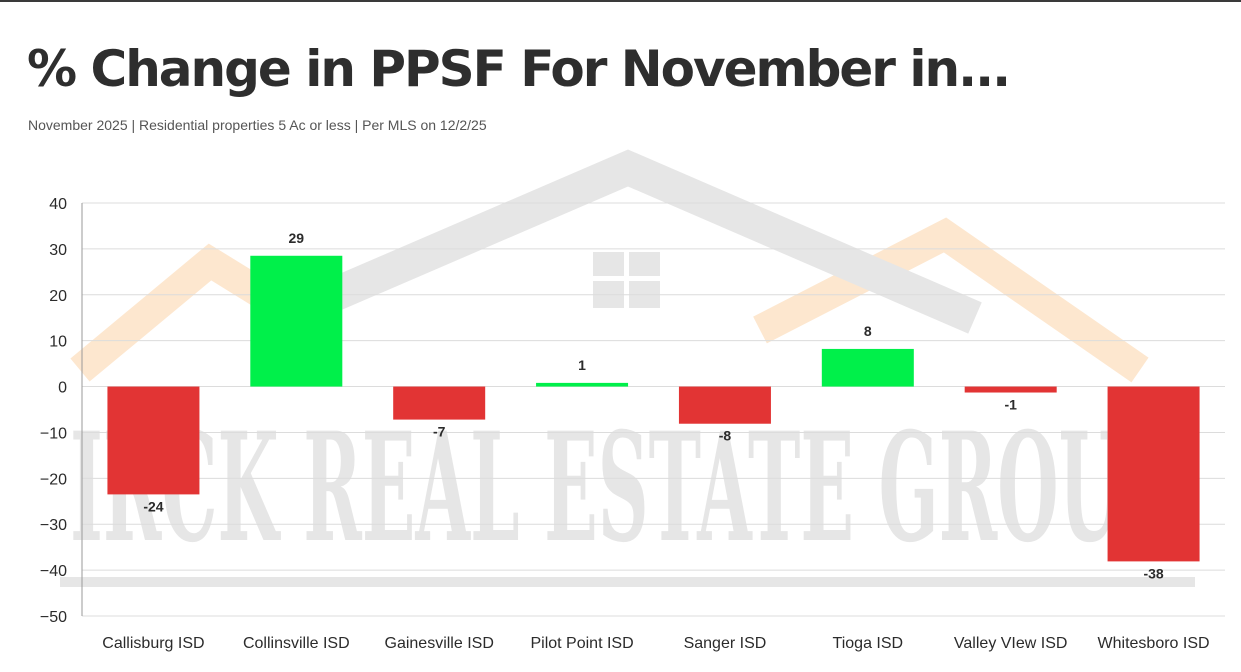  Describe the element at coordinates (53, 433) in the screenshot. I see `y-tick-label: −10` at that location.